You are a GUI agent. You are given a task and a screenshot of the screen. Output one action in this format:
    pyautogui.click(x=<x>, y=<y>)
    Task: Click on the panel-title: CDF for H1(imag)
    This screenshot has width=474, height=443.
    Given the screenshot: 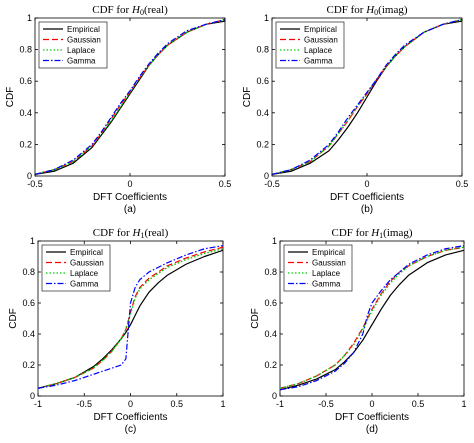 What is the action you would take?
    pyautogui.click(x=371, y=233)
    